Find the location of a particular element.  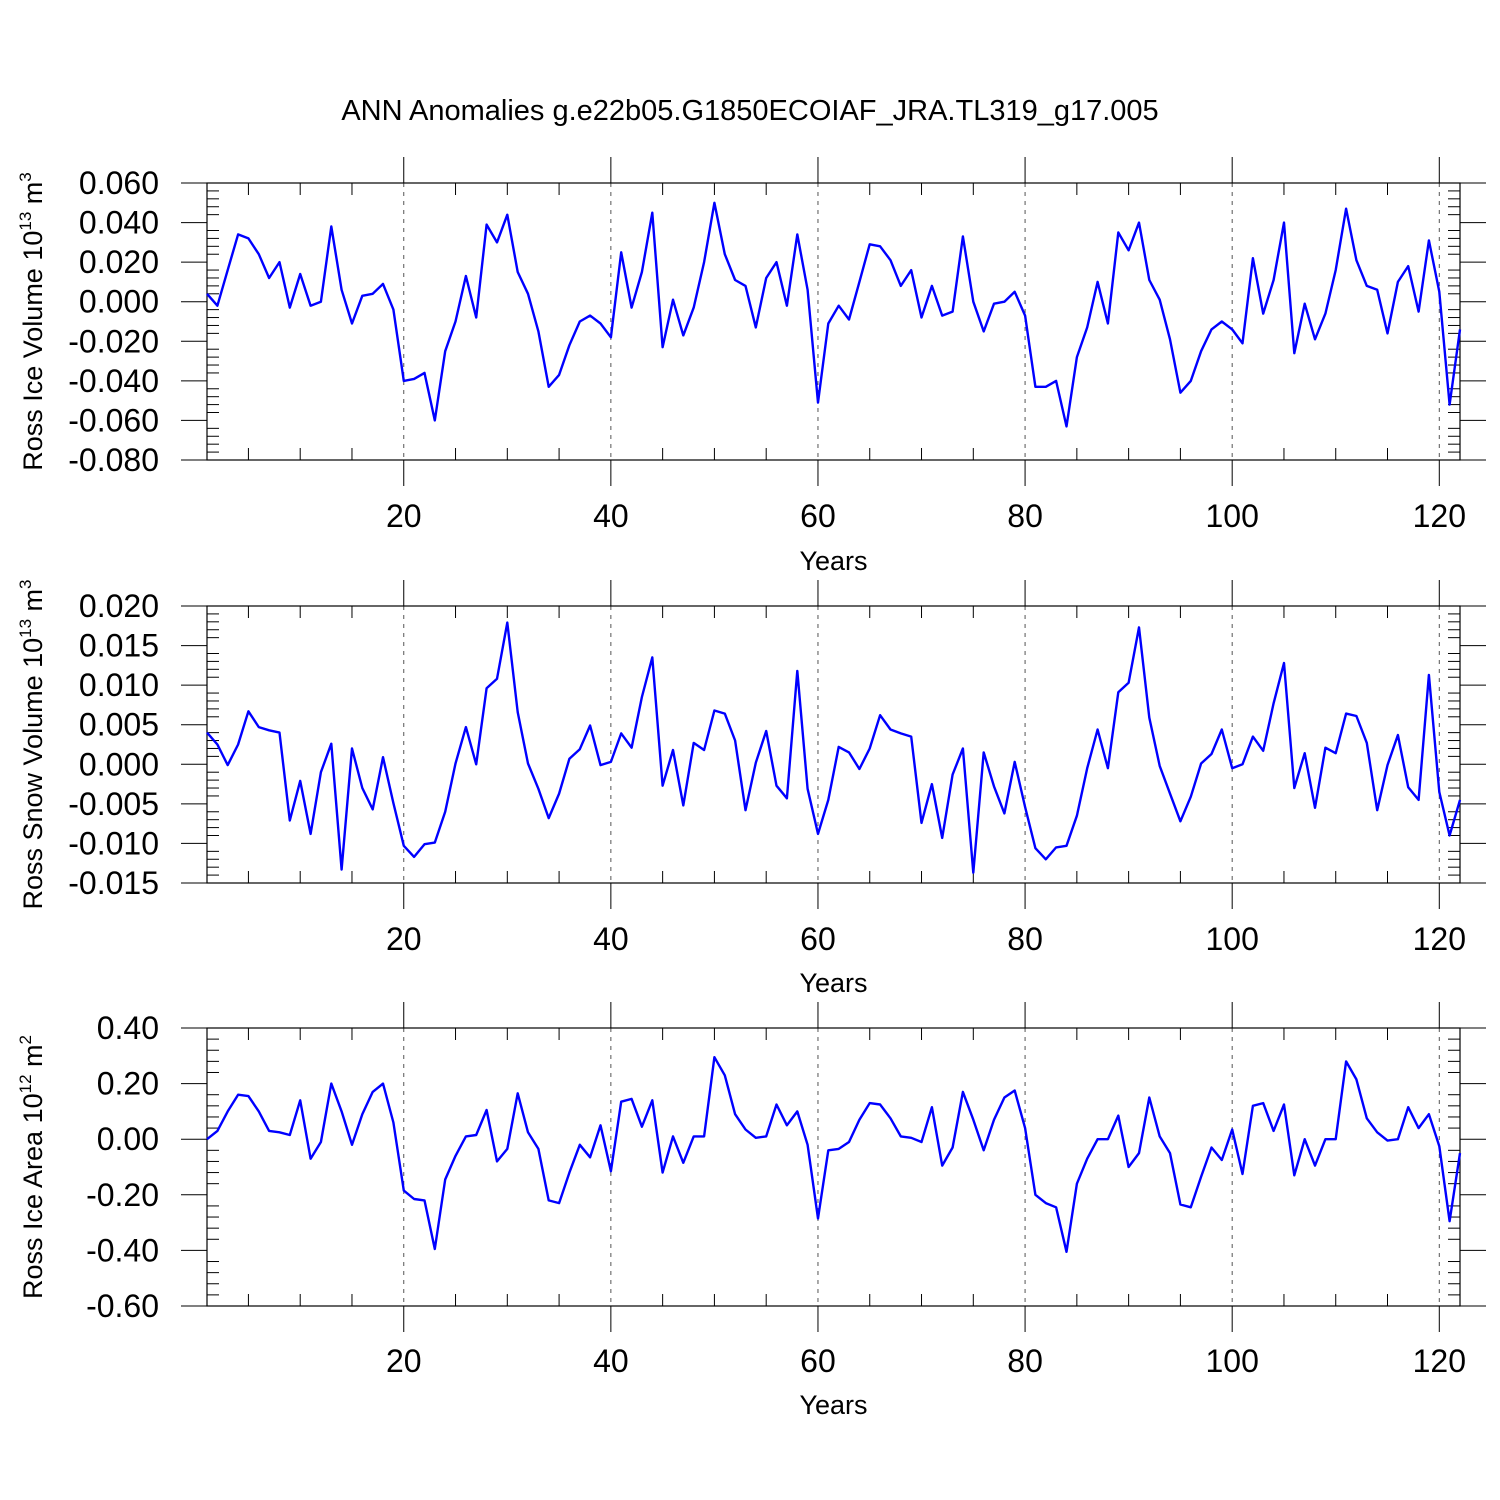

y-tick-label: -0.60 is located at coordinates (122, 1306).